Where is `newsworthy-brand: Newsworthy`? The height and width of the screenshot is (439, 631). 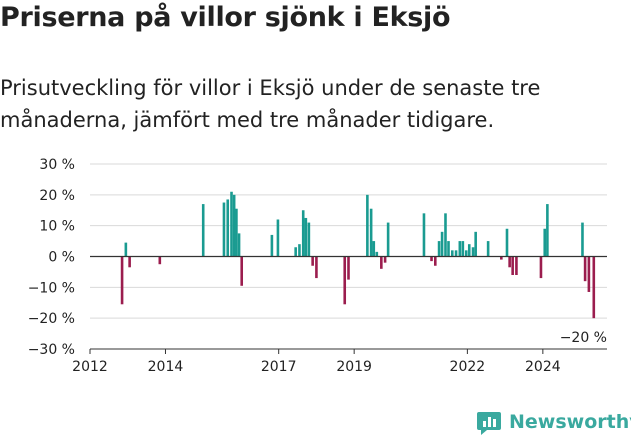
newsworthy-brand: Newsworthy is located at coordinates (553, 422).